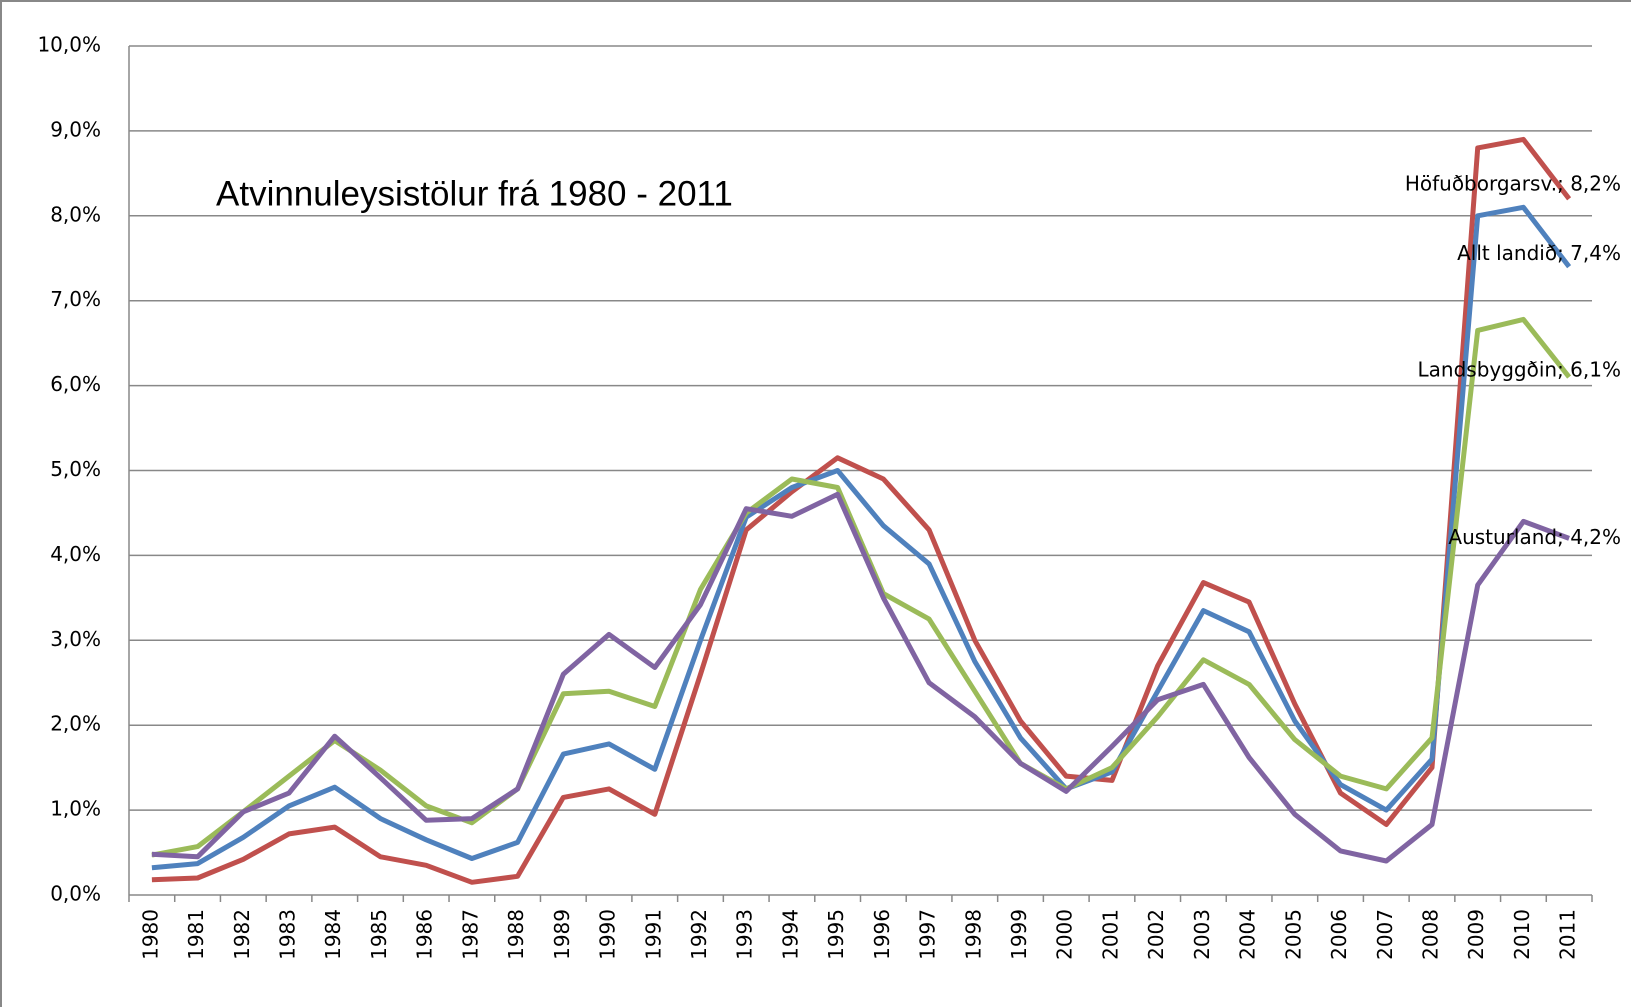 This screenshot has width=1631, height=1007. Describe the element at coordinates (1156, 934) in the screenshot. I see `x-tick-label: 2002` at that location.